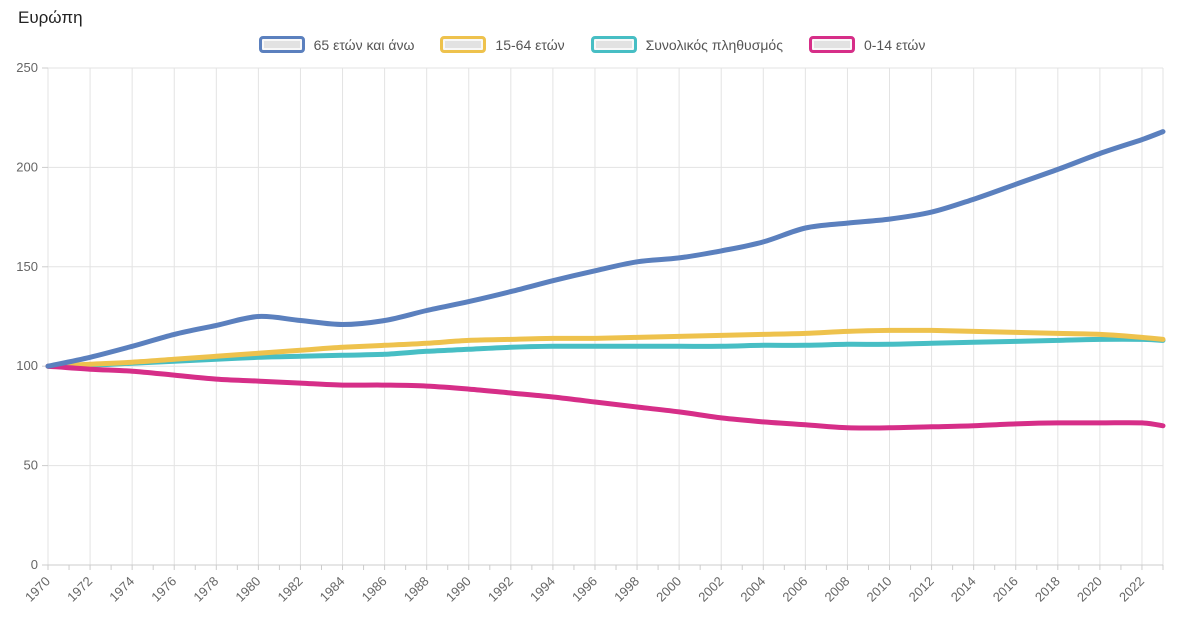  I want to click on y-tick-label: 100, so click(27, 365).